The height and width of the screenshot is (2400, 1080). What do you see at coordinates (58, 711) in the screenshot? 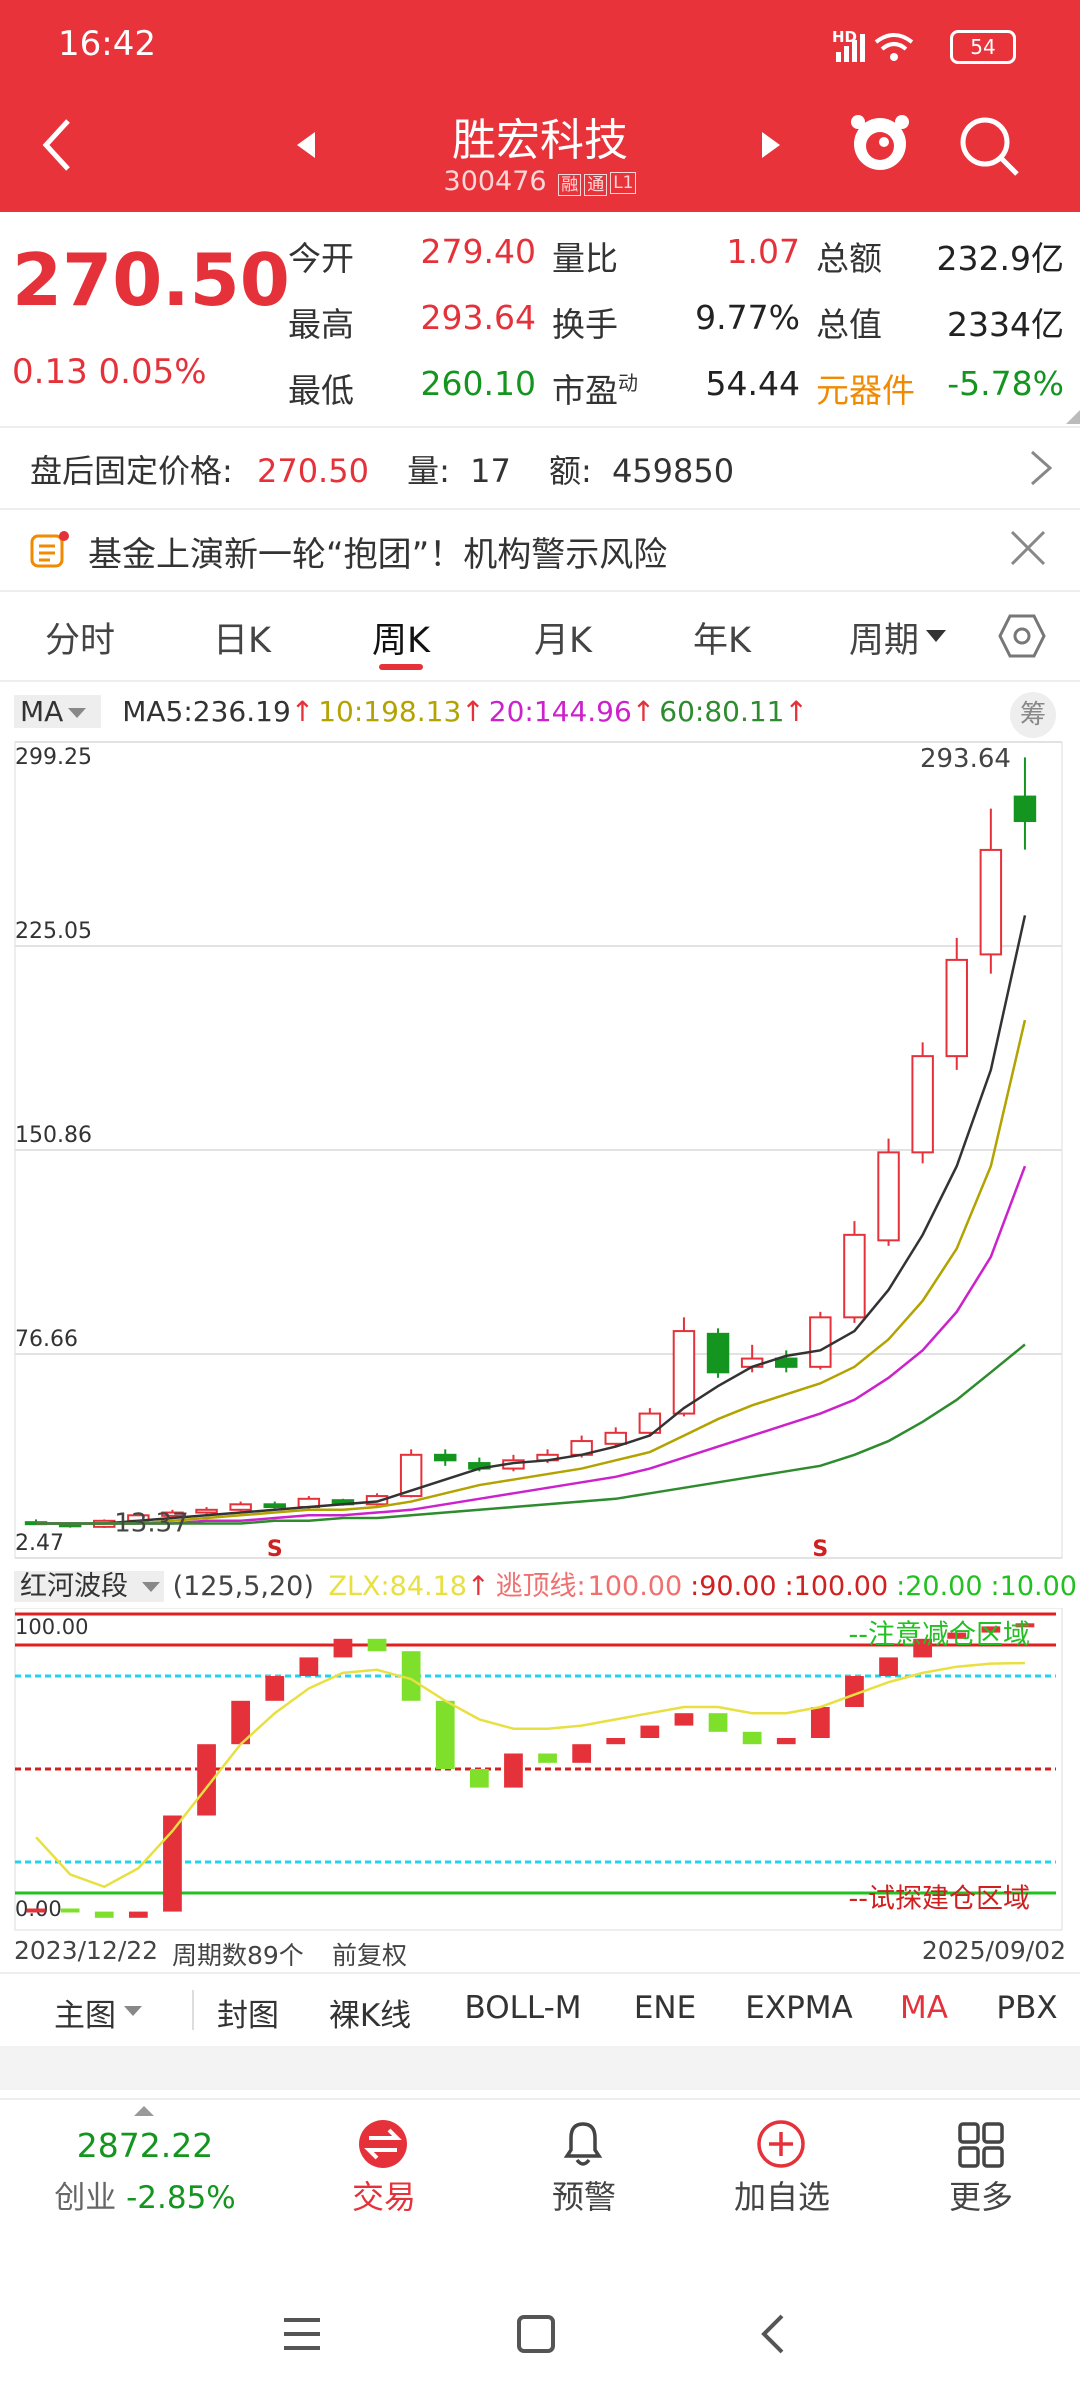
I see `ma-selector: MA` at bounding box center [58, 711].